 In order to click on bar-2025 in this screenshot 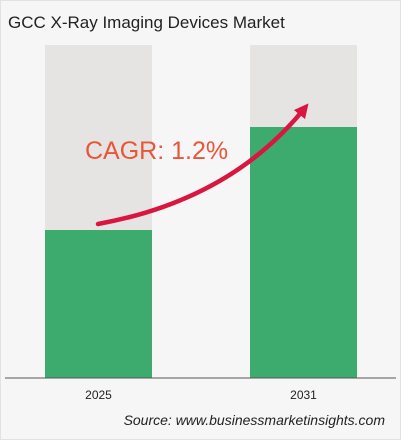, I will do `click(98, 304)`.